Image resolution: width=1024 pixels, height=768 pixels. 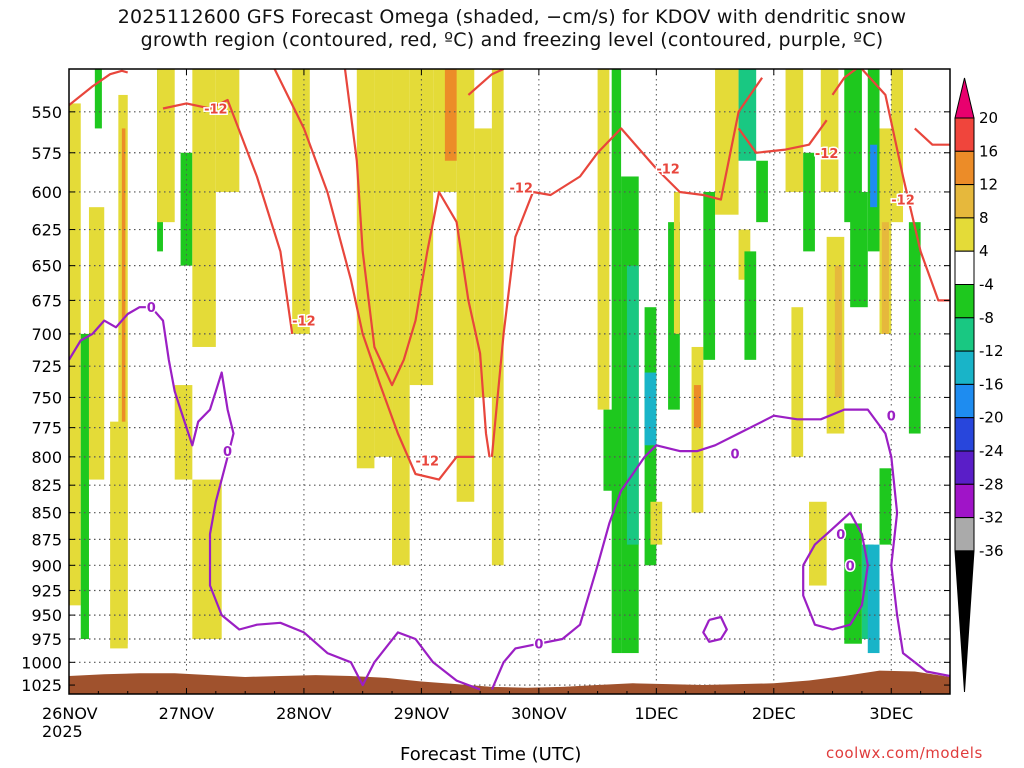 I want to click on y-tick-label: 675, so click(x=46, y=300).